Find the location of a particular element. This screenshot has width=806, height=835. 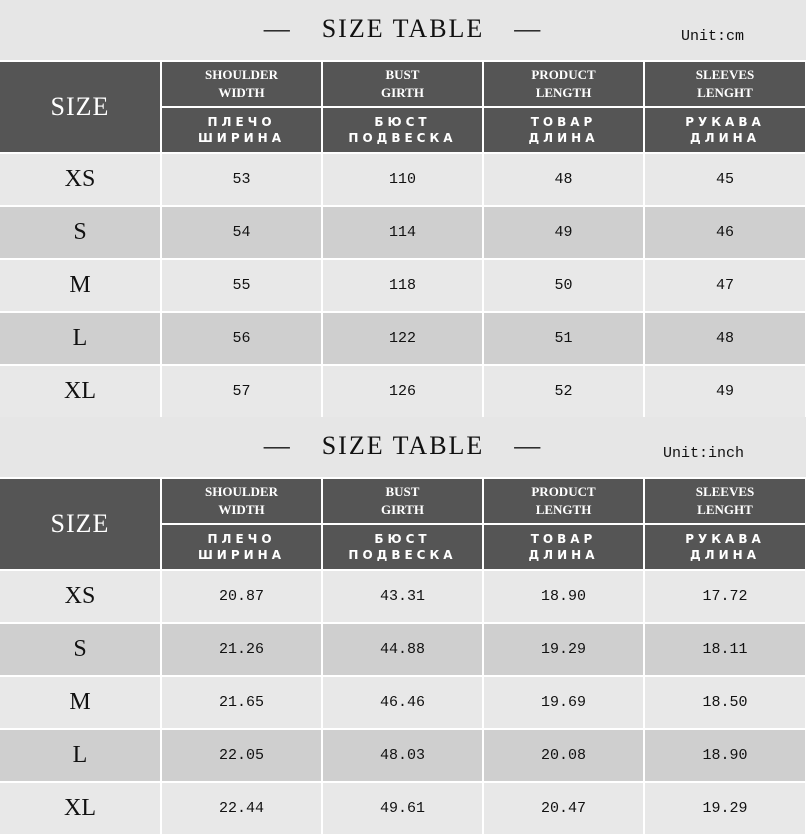

measurement-cell: 52 is located at coordinates (563, 391).